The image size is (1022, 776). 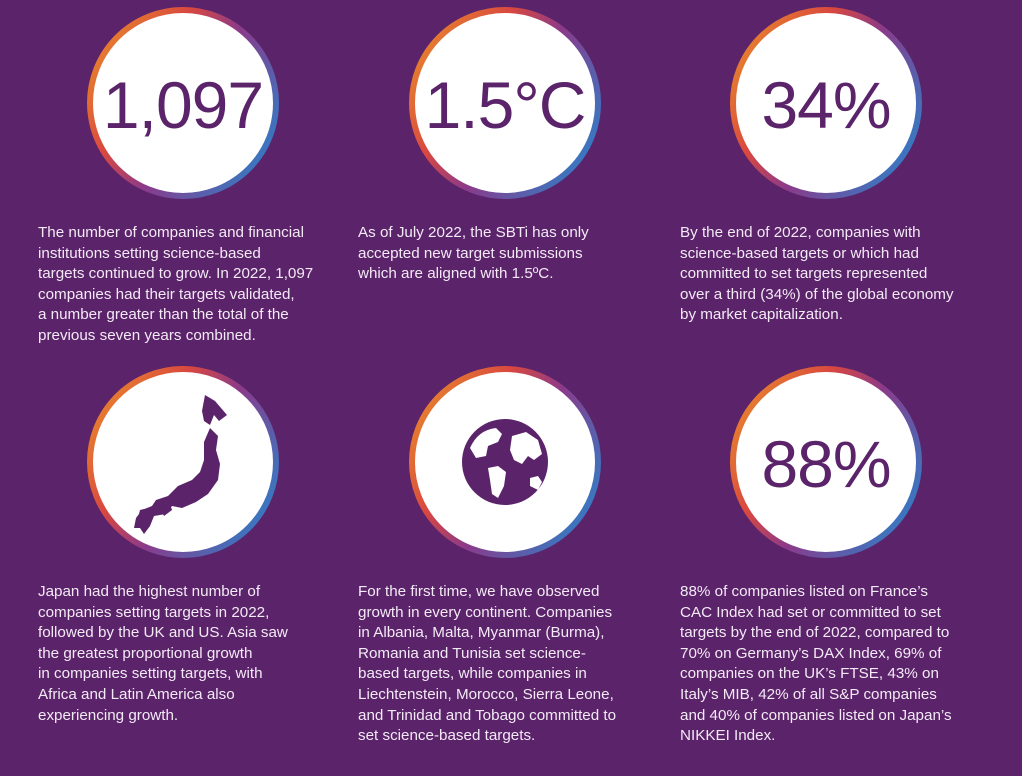 I want to click on description-line: targets by the end of 2022, compared to, so click(x=815, y=633).